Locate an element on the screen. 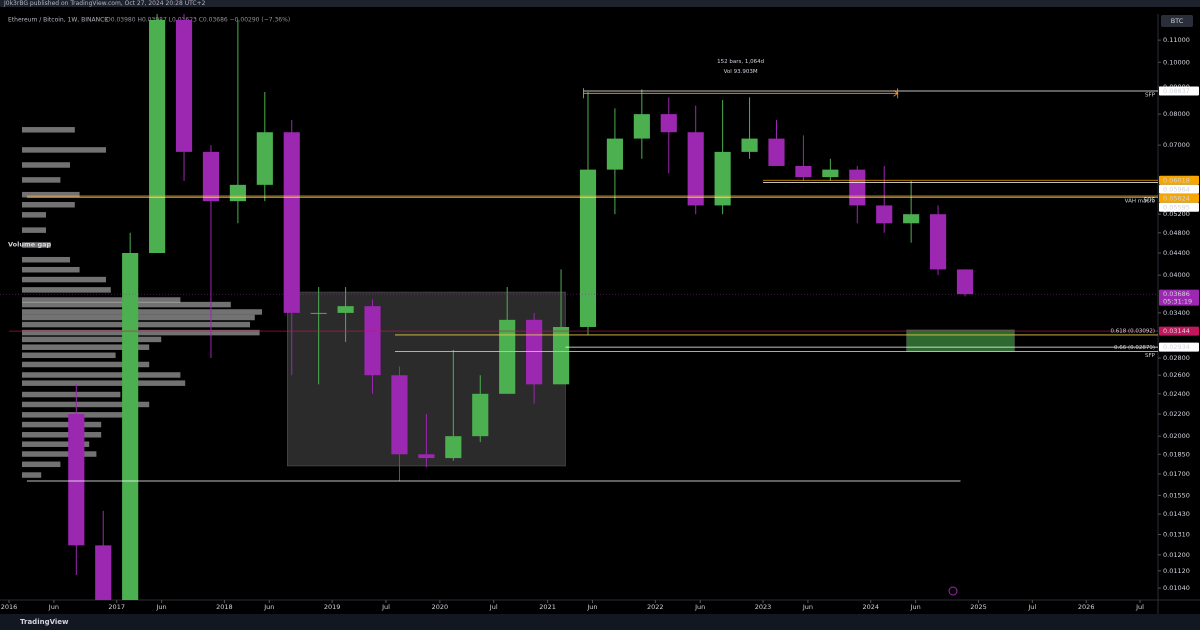 This screenshot has width=1200, height=630. measure-text: Vol 93.903M is located at coordinates (741, 72).